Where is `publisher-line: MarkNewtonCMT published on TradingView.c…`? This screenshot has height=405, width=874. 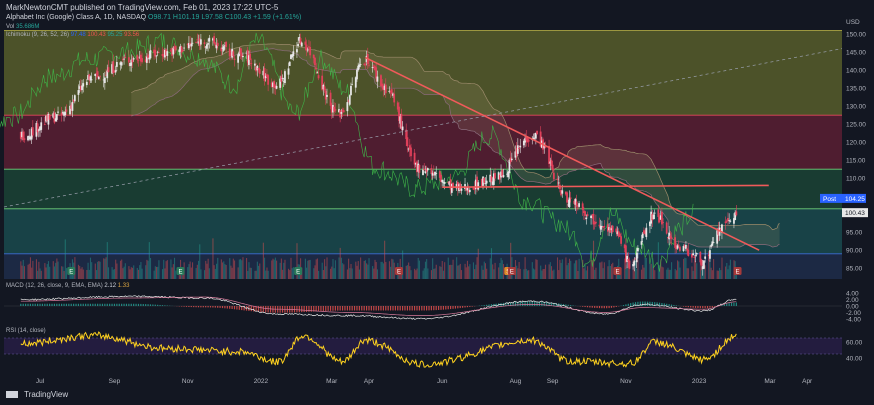 publisher-line: MarkNewtonCMT published on TradingView.c… is located at coordinates (142, 7).